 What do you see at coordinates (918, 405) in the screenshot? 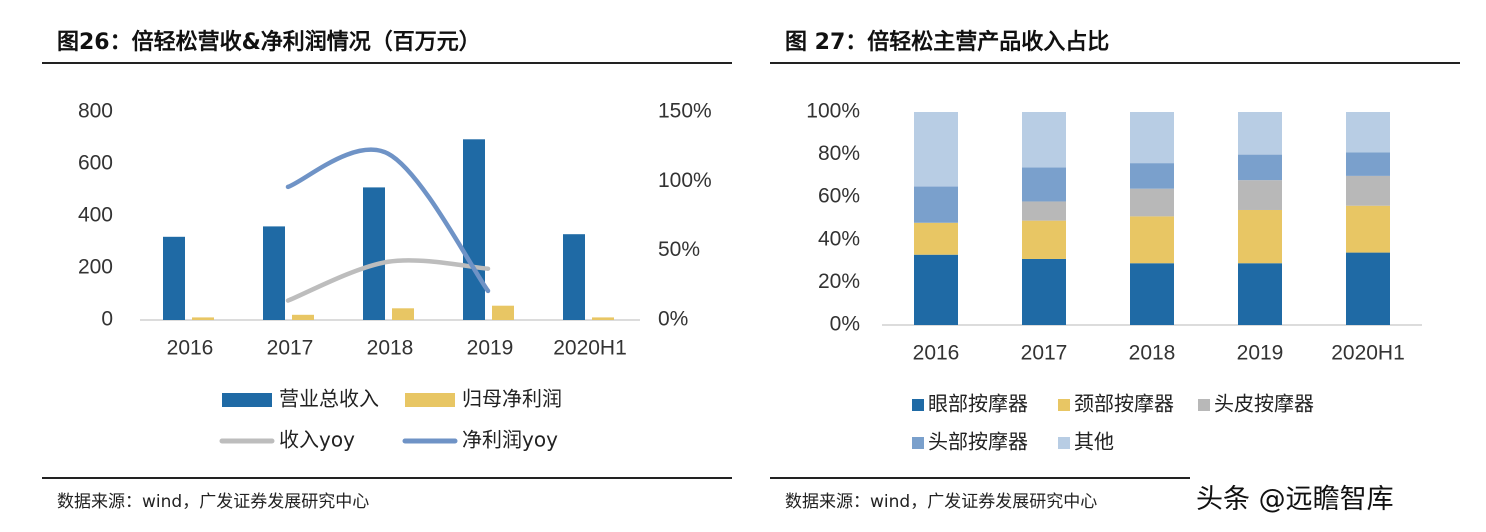
I see `legend-eye-massager-swatch` at bounding box center [918, 405].